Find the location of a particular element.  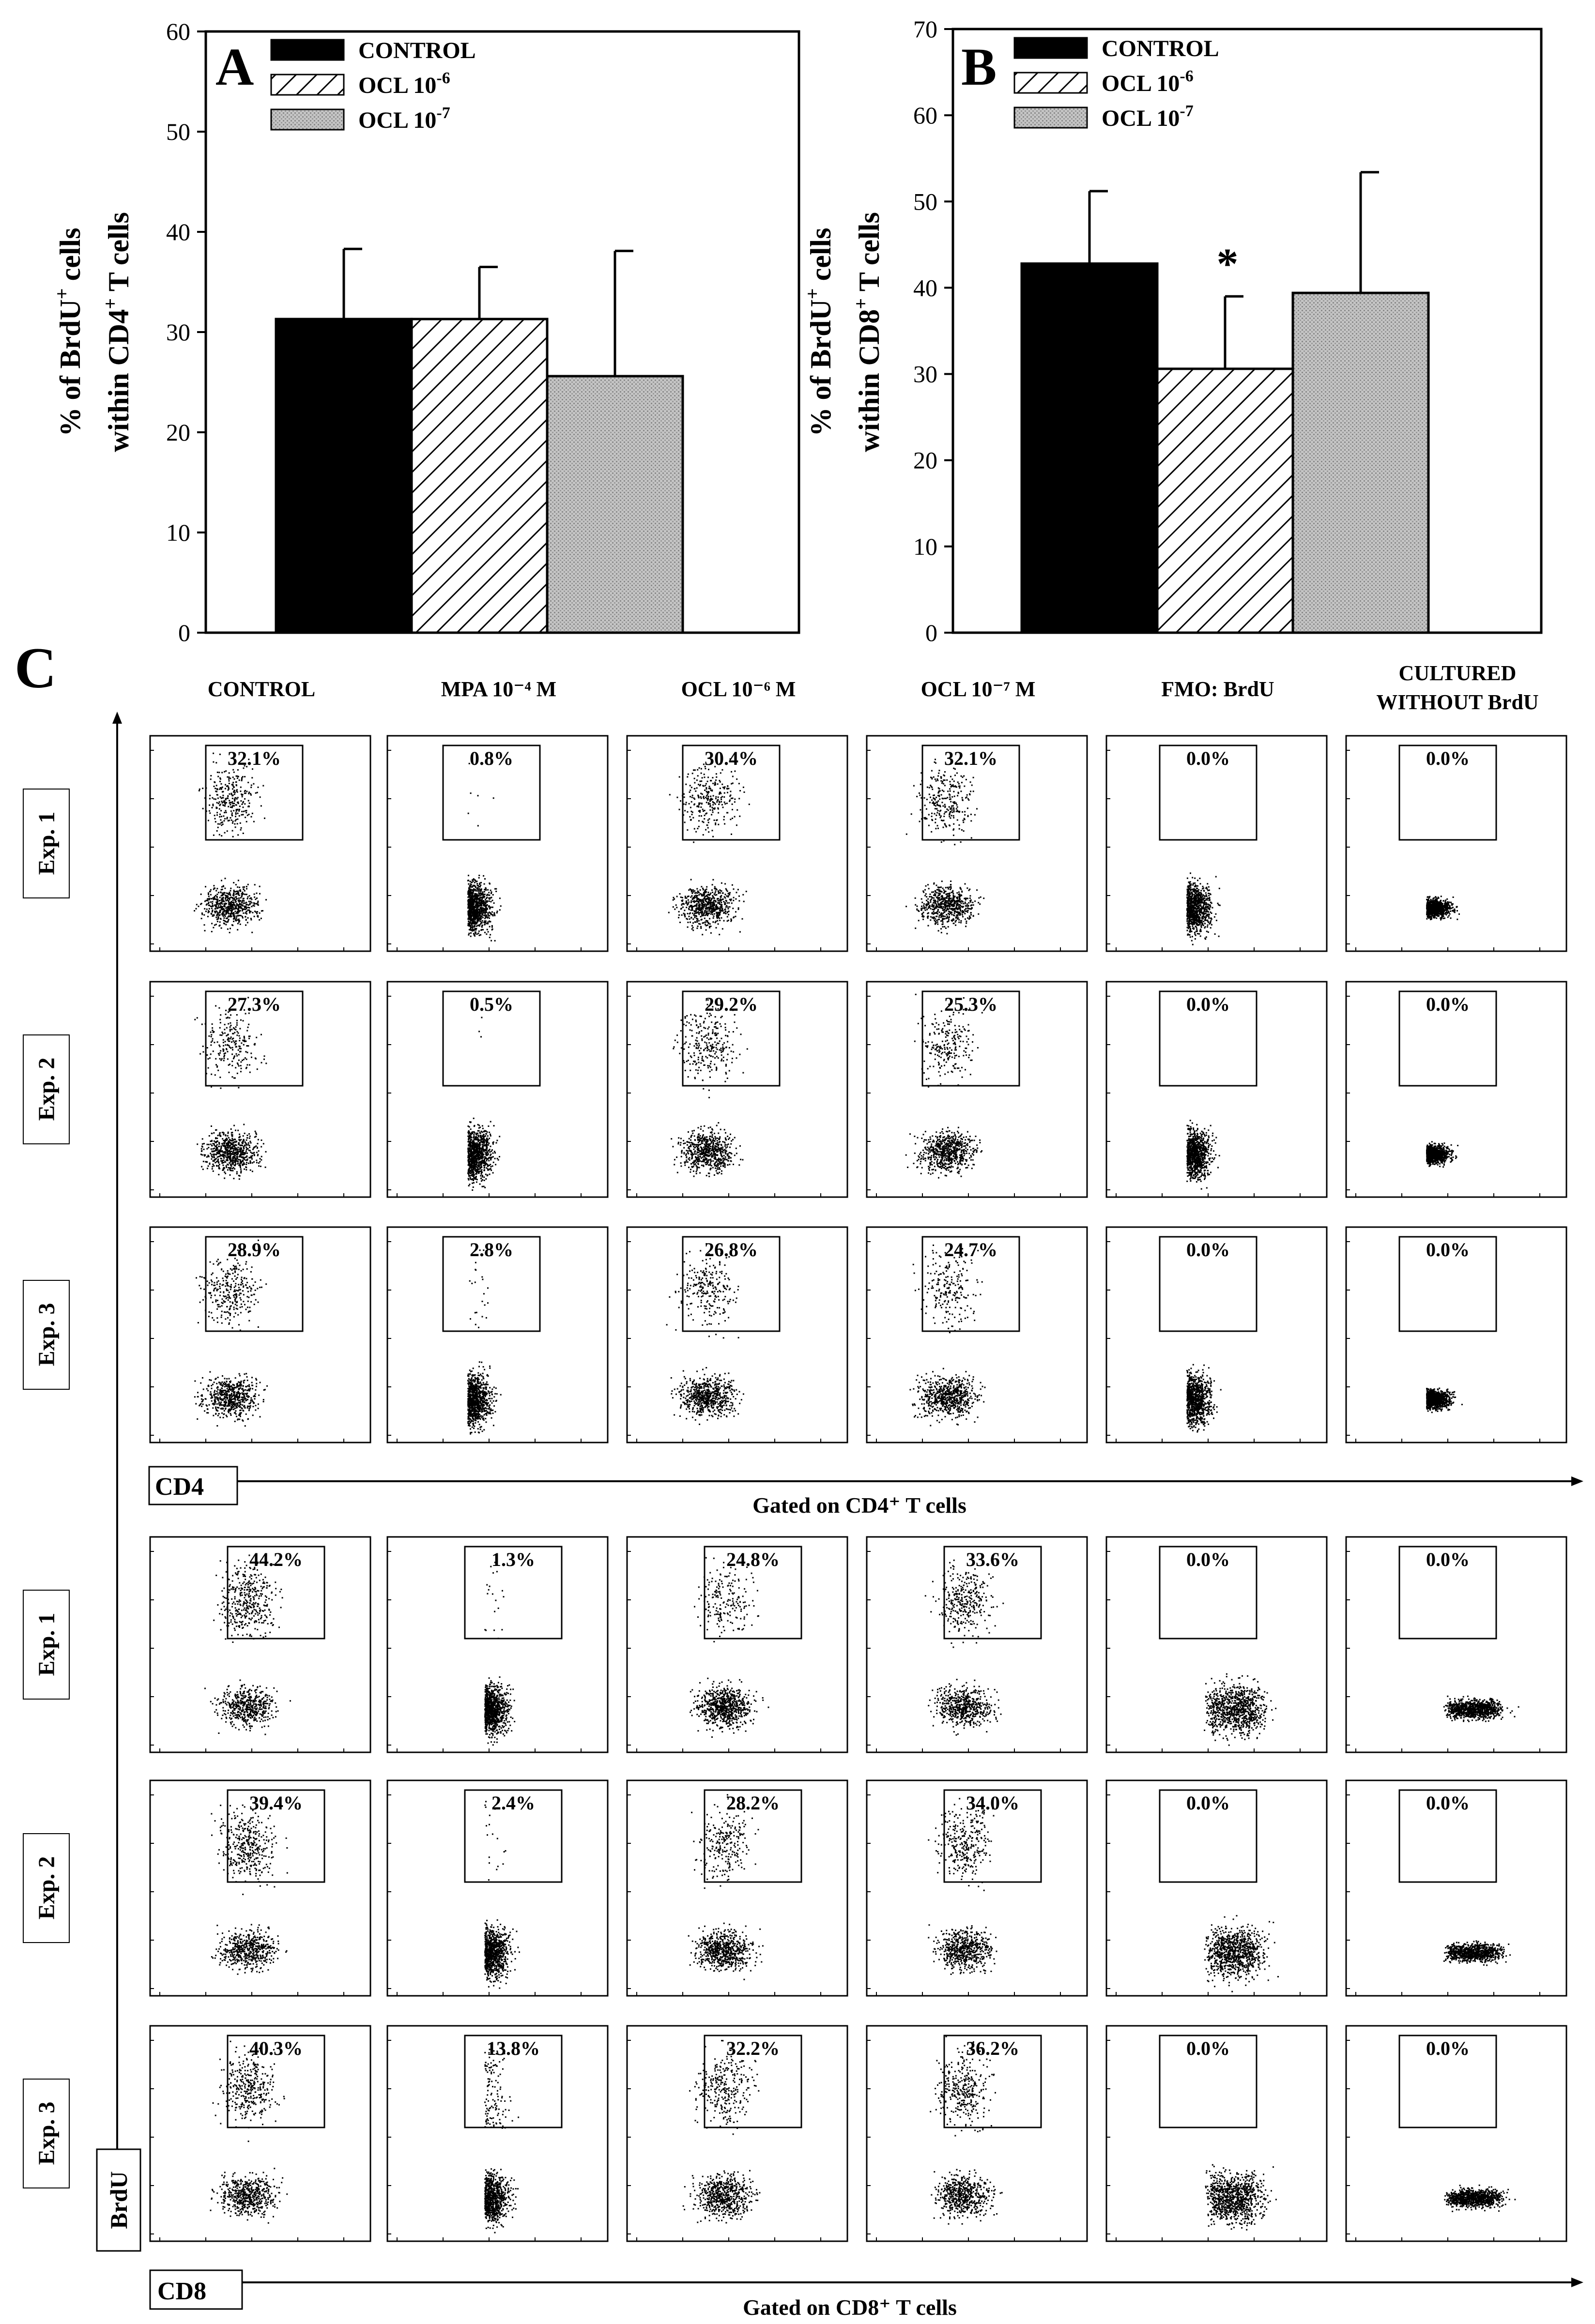

column-header: CONTROL is located at coordinates (261, 689).